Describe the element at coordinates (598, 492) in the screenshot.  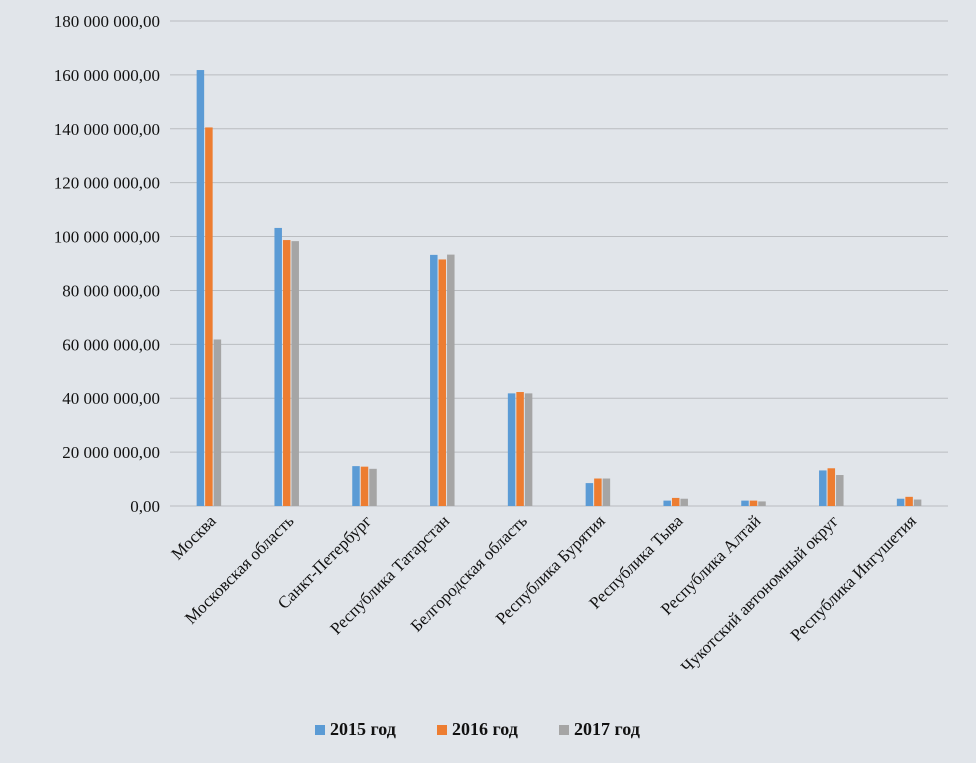
I see `bar-2016-год-5` at that location.